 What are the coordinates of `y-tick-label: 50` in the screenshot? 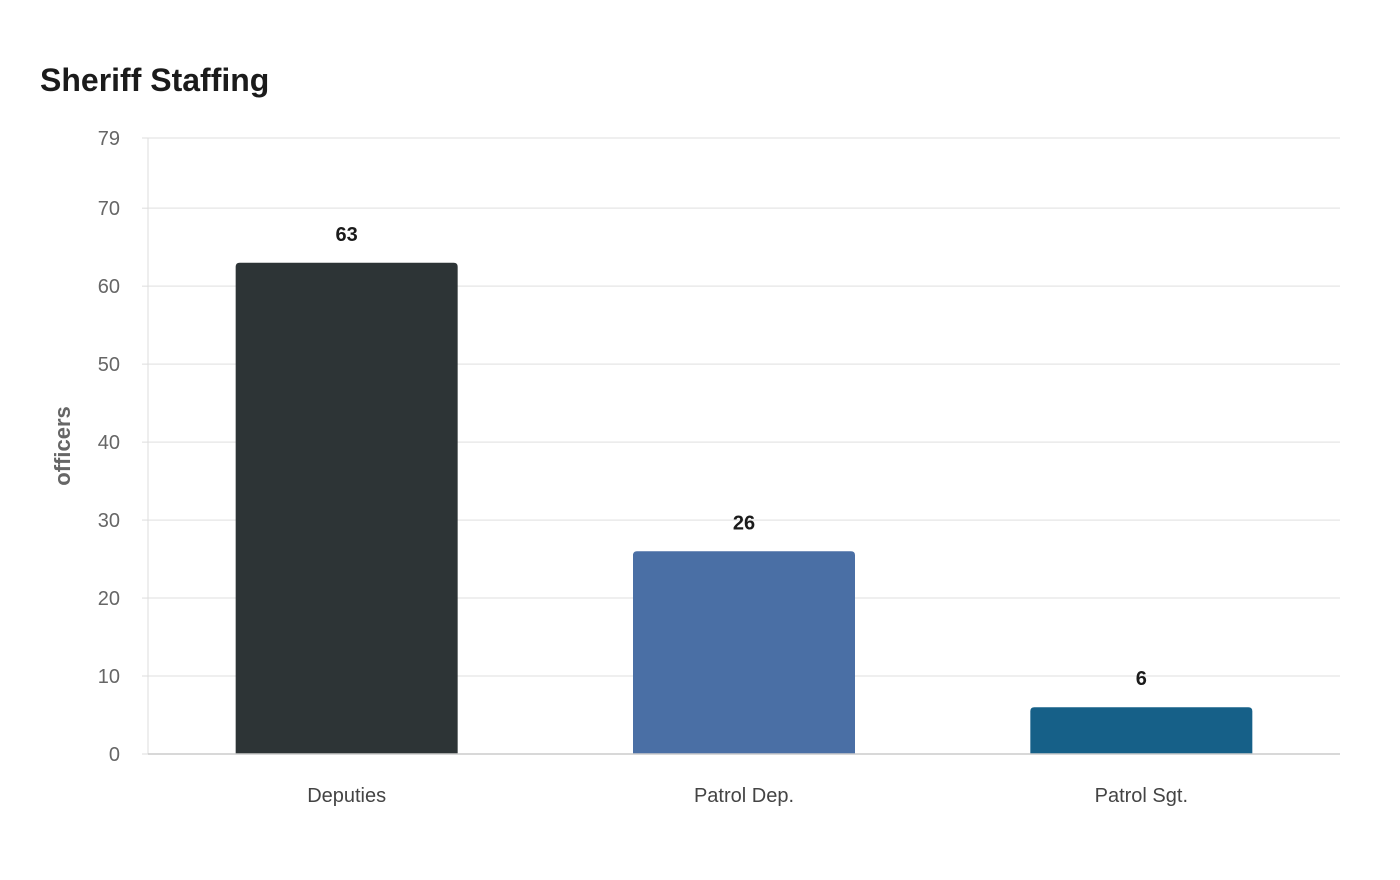 It's located at (109, 365).